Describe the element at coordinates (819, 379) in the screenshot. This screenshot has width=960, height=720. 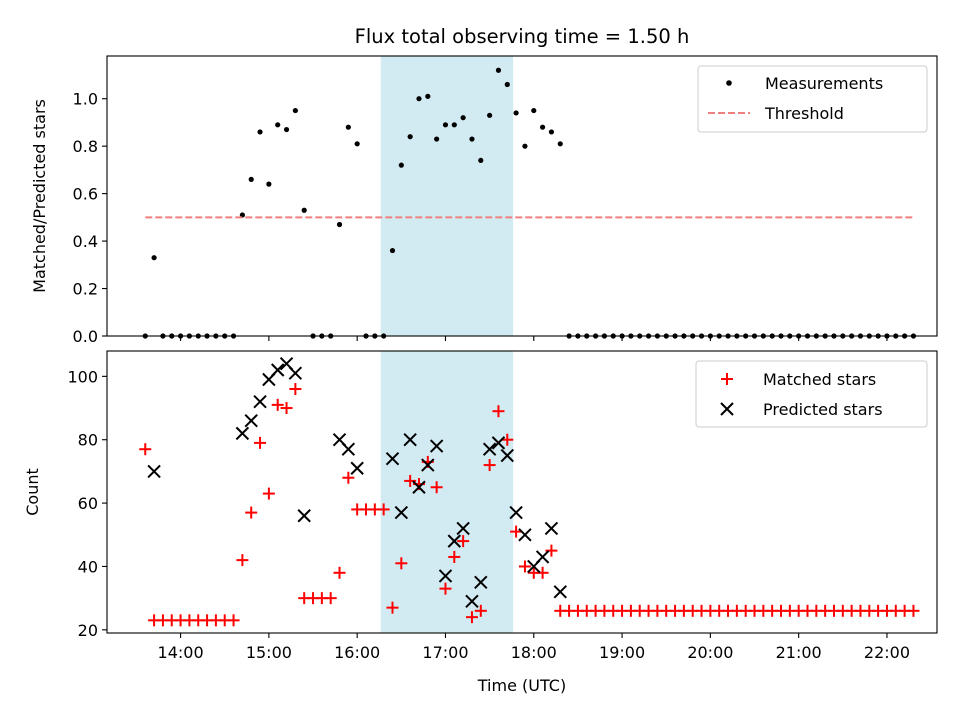
I see `legend-matched-label: Matched stars` at that location.